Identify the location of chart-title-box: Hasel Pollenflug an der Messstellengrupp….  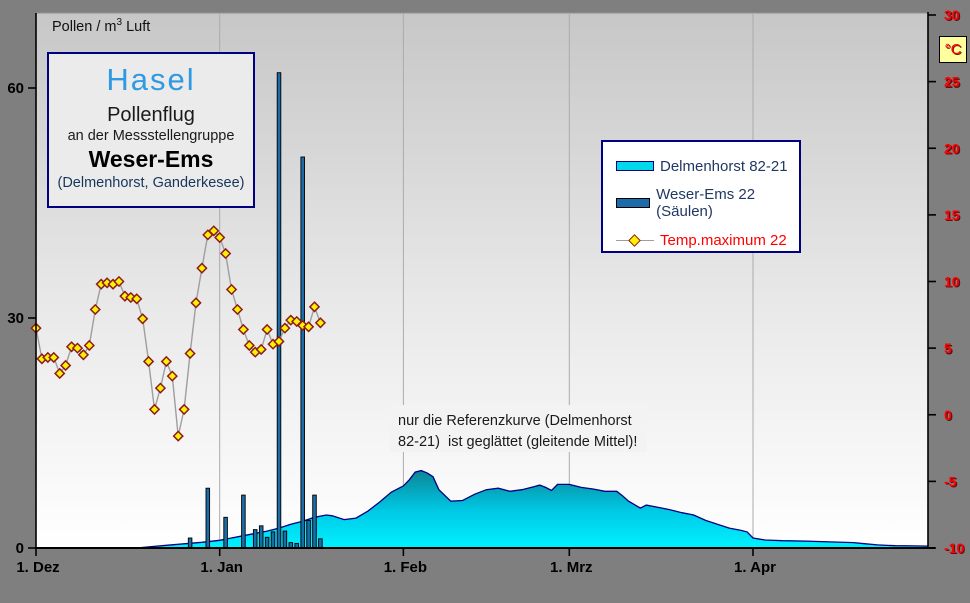
(151, 130).